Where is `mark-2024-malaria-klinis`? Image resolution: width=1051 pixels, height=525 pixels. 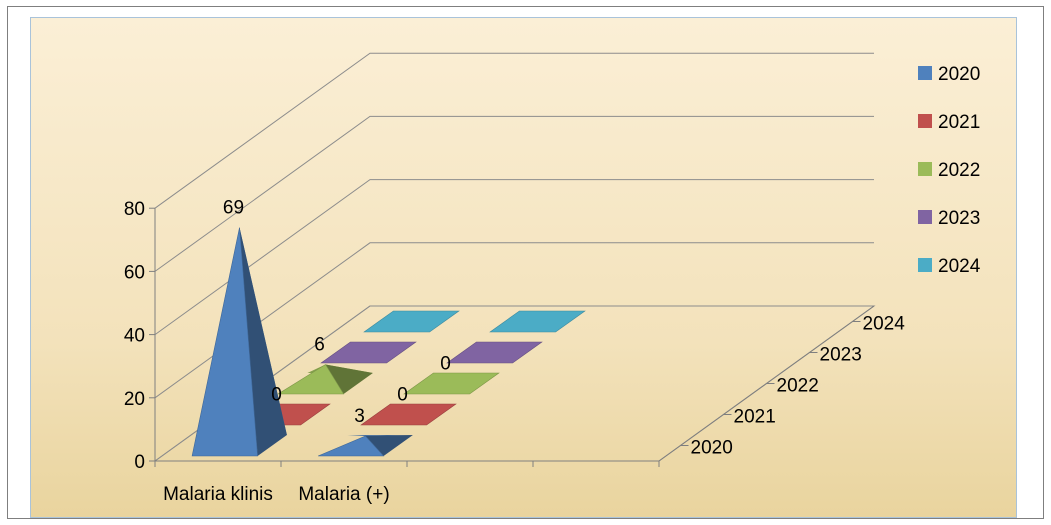
mark-2024-malaria-klinis is located at coordinates (411, 321).